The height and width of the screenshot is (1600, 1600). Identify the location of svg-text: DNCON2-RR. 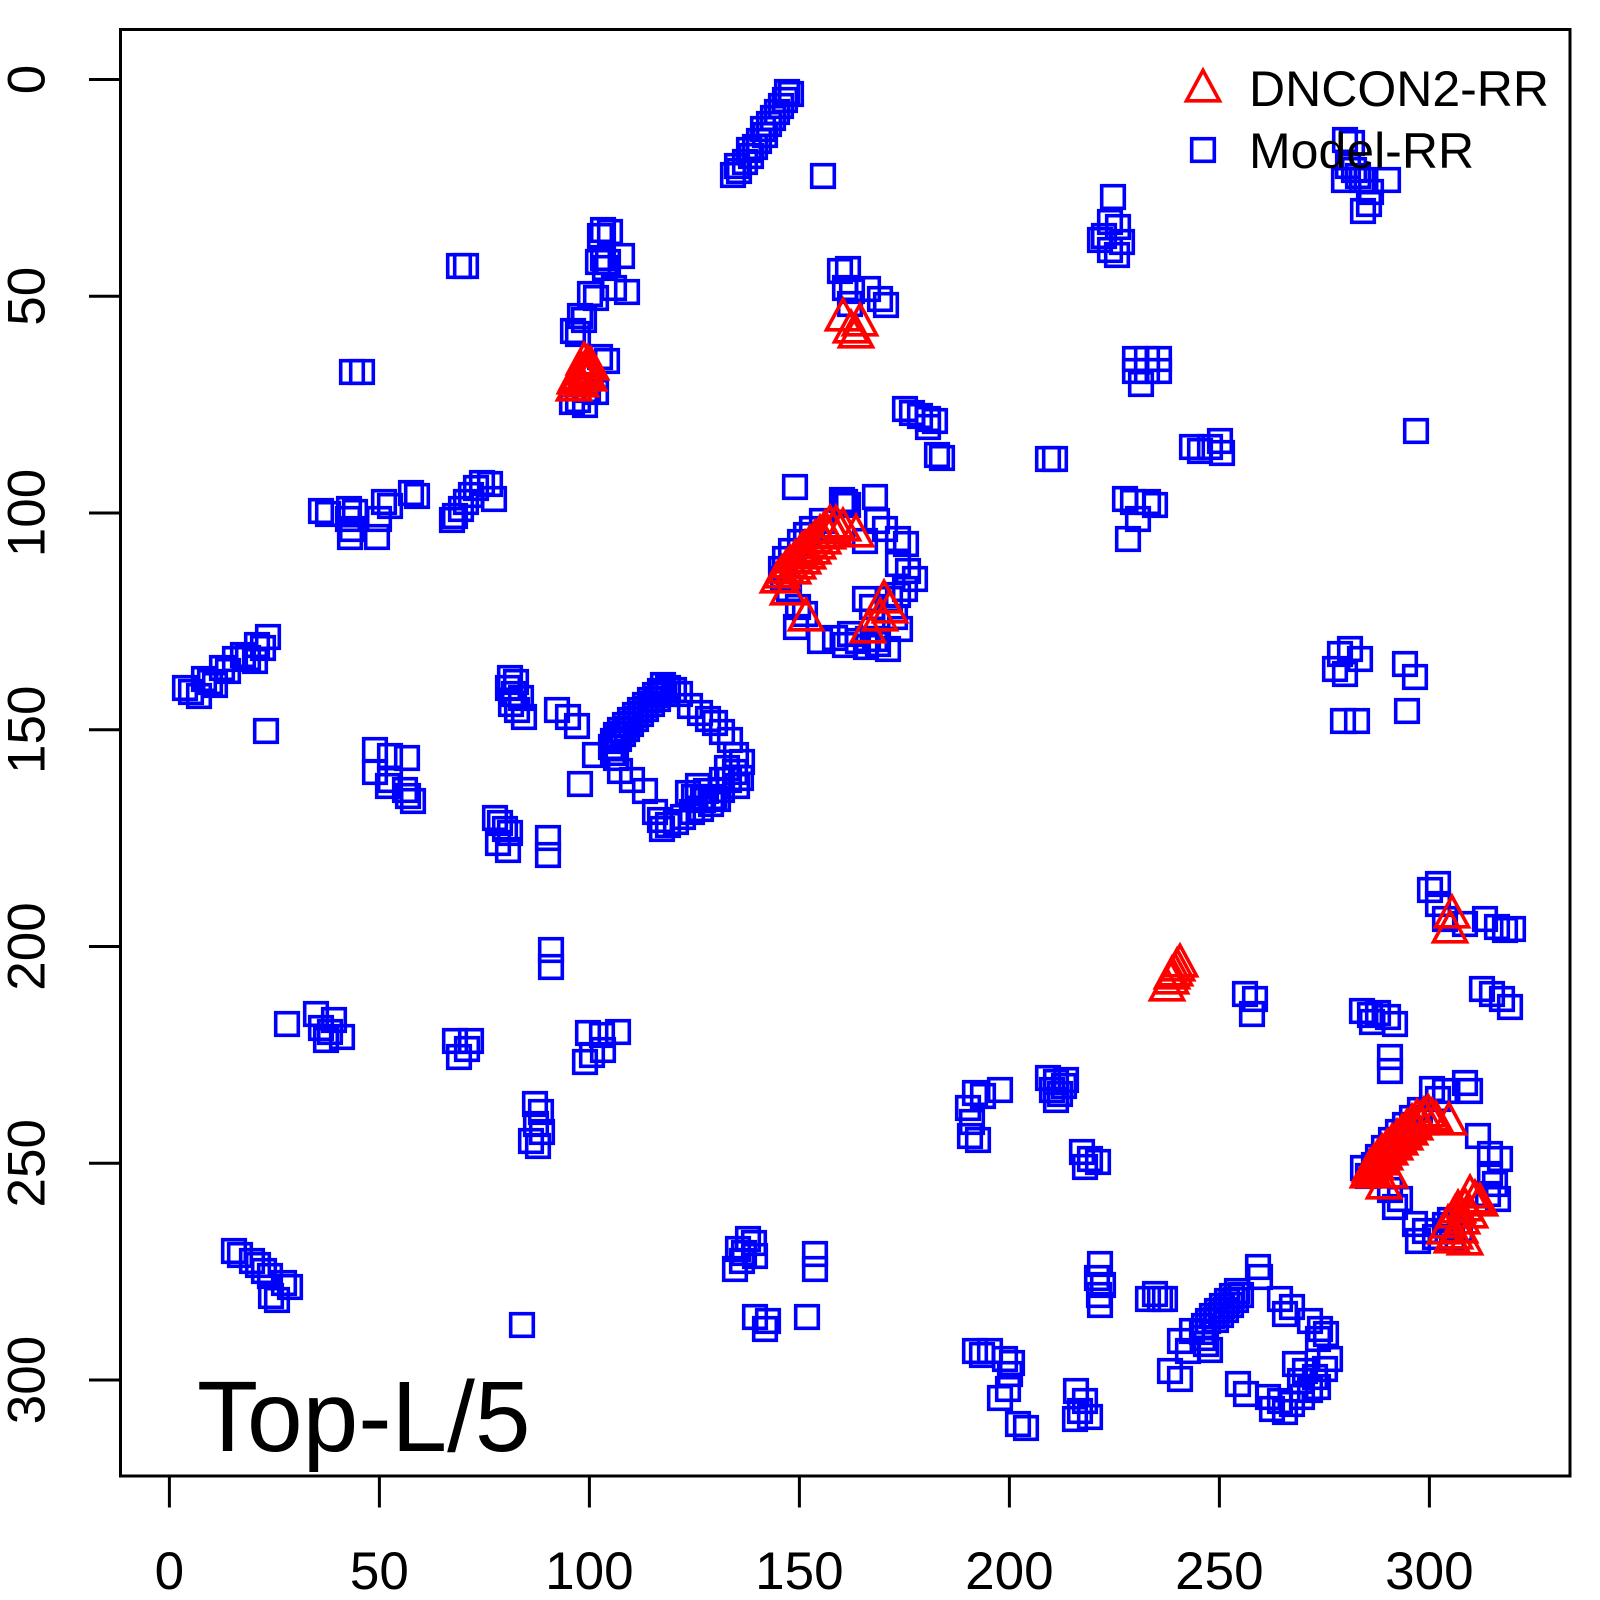
(1399, 89).